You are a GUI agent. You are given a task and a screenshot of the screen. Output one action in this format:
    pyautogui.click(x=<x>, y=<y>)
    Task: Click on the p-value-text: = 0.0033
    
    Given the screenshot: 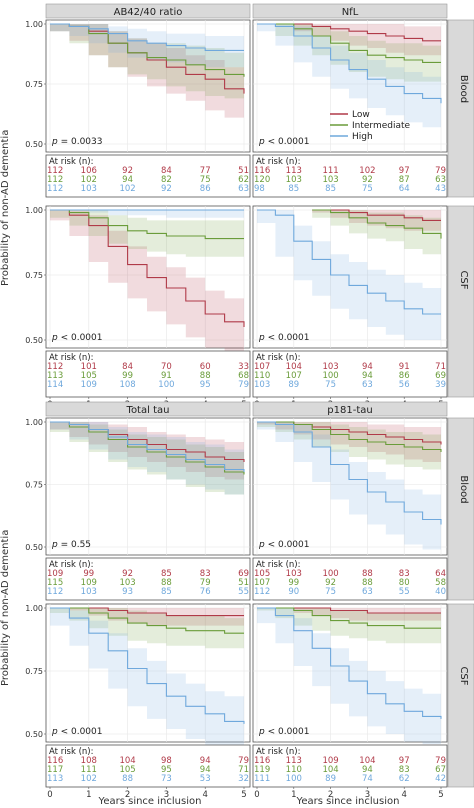 What is the action you would take?
    pyautogui.click(x=80, y=142)
    